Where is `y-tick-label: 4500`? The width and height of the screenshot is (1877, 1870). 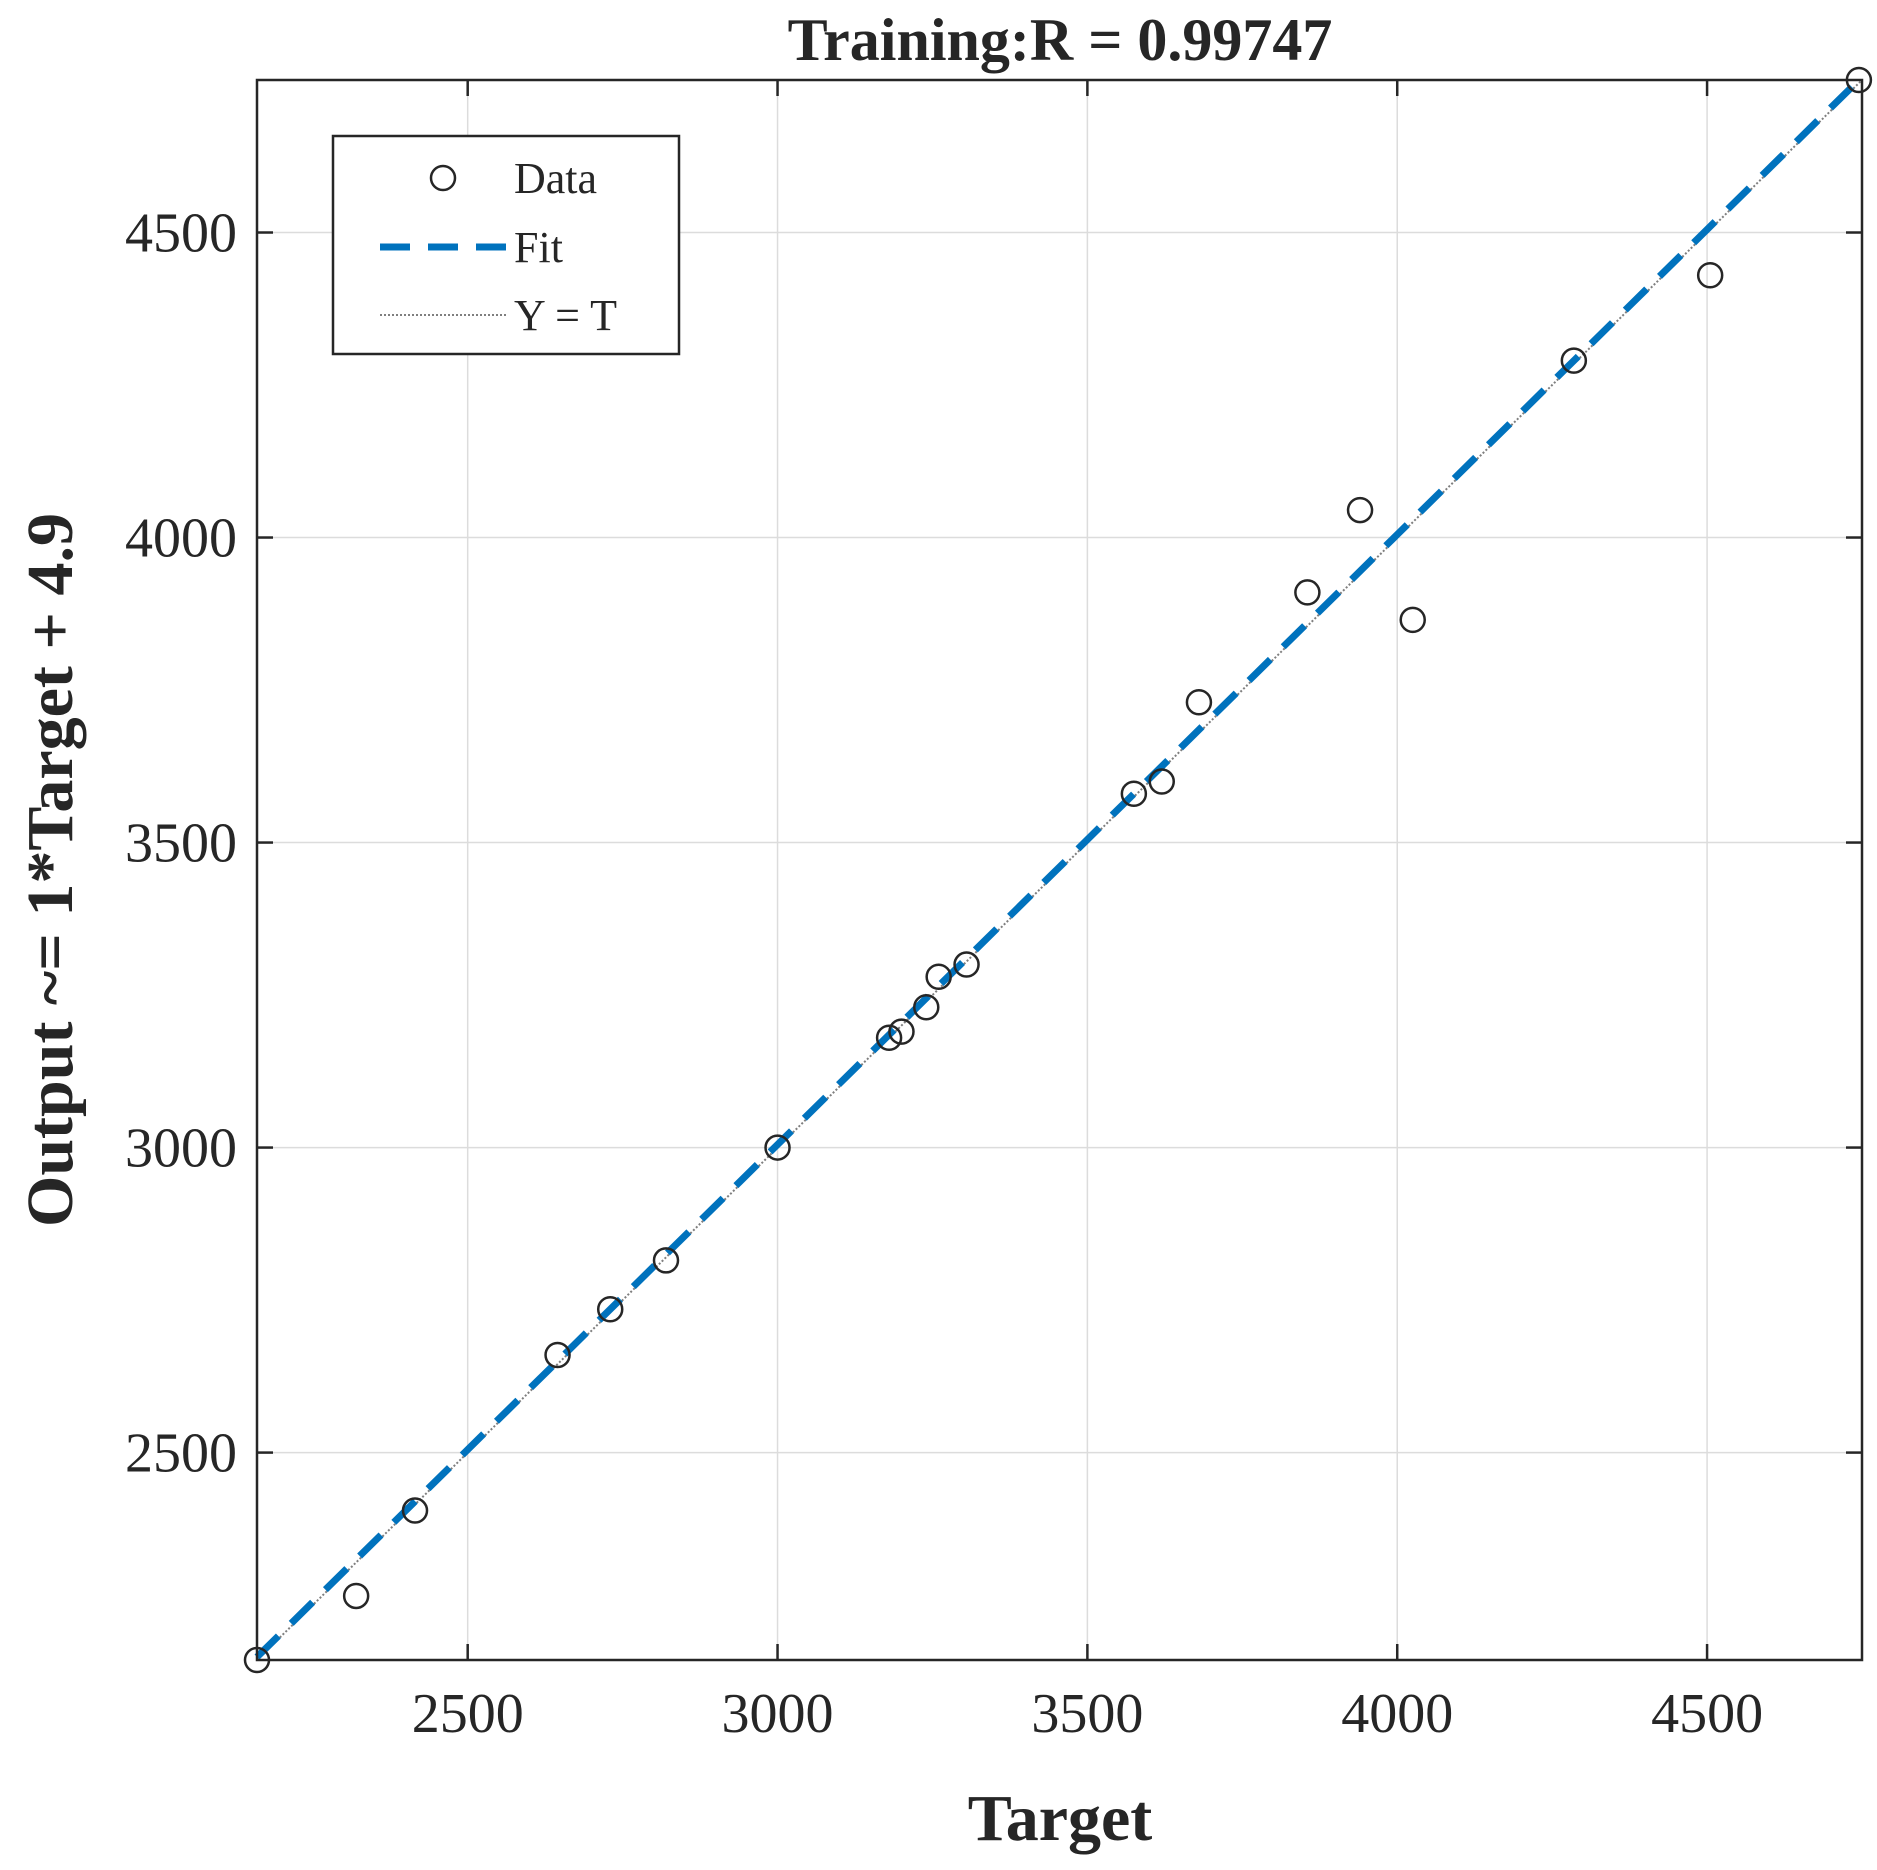
y-tick-label: 4500 is located at coordinates (181, 234).